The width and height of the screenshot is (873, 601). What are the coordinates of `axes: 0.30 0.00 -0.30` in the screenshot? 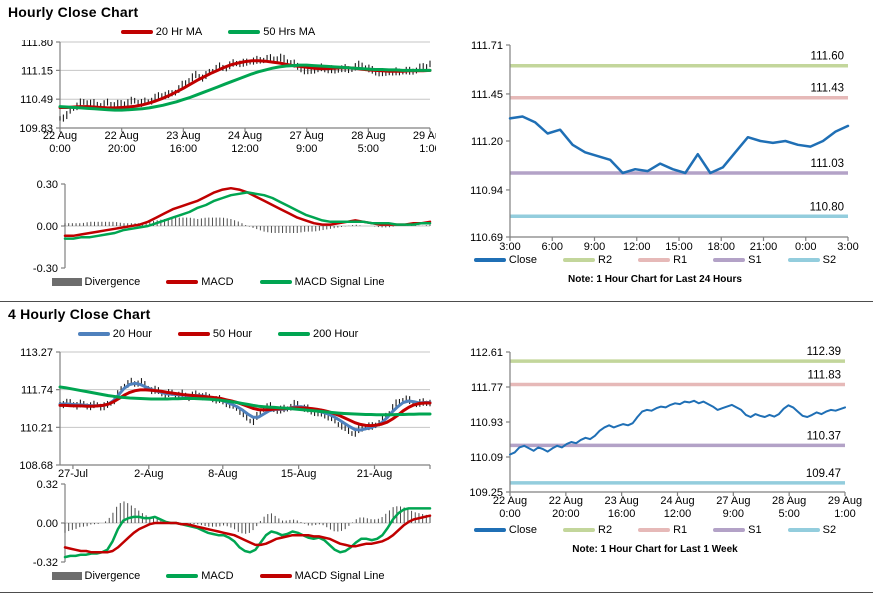 It's located at (49, 226).